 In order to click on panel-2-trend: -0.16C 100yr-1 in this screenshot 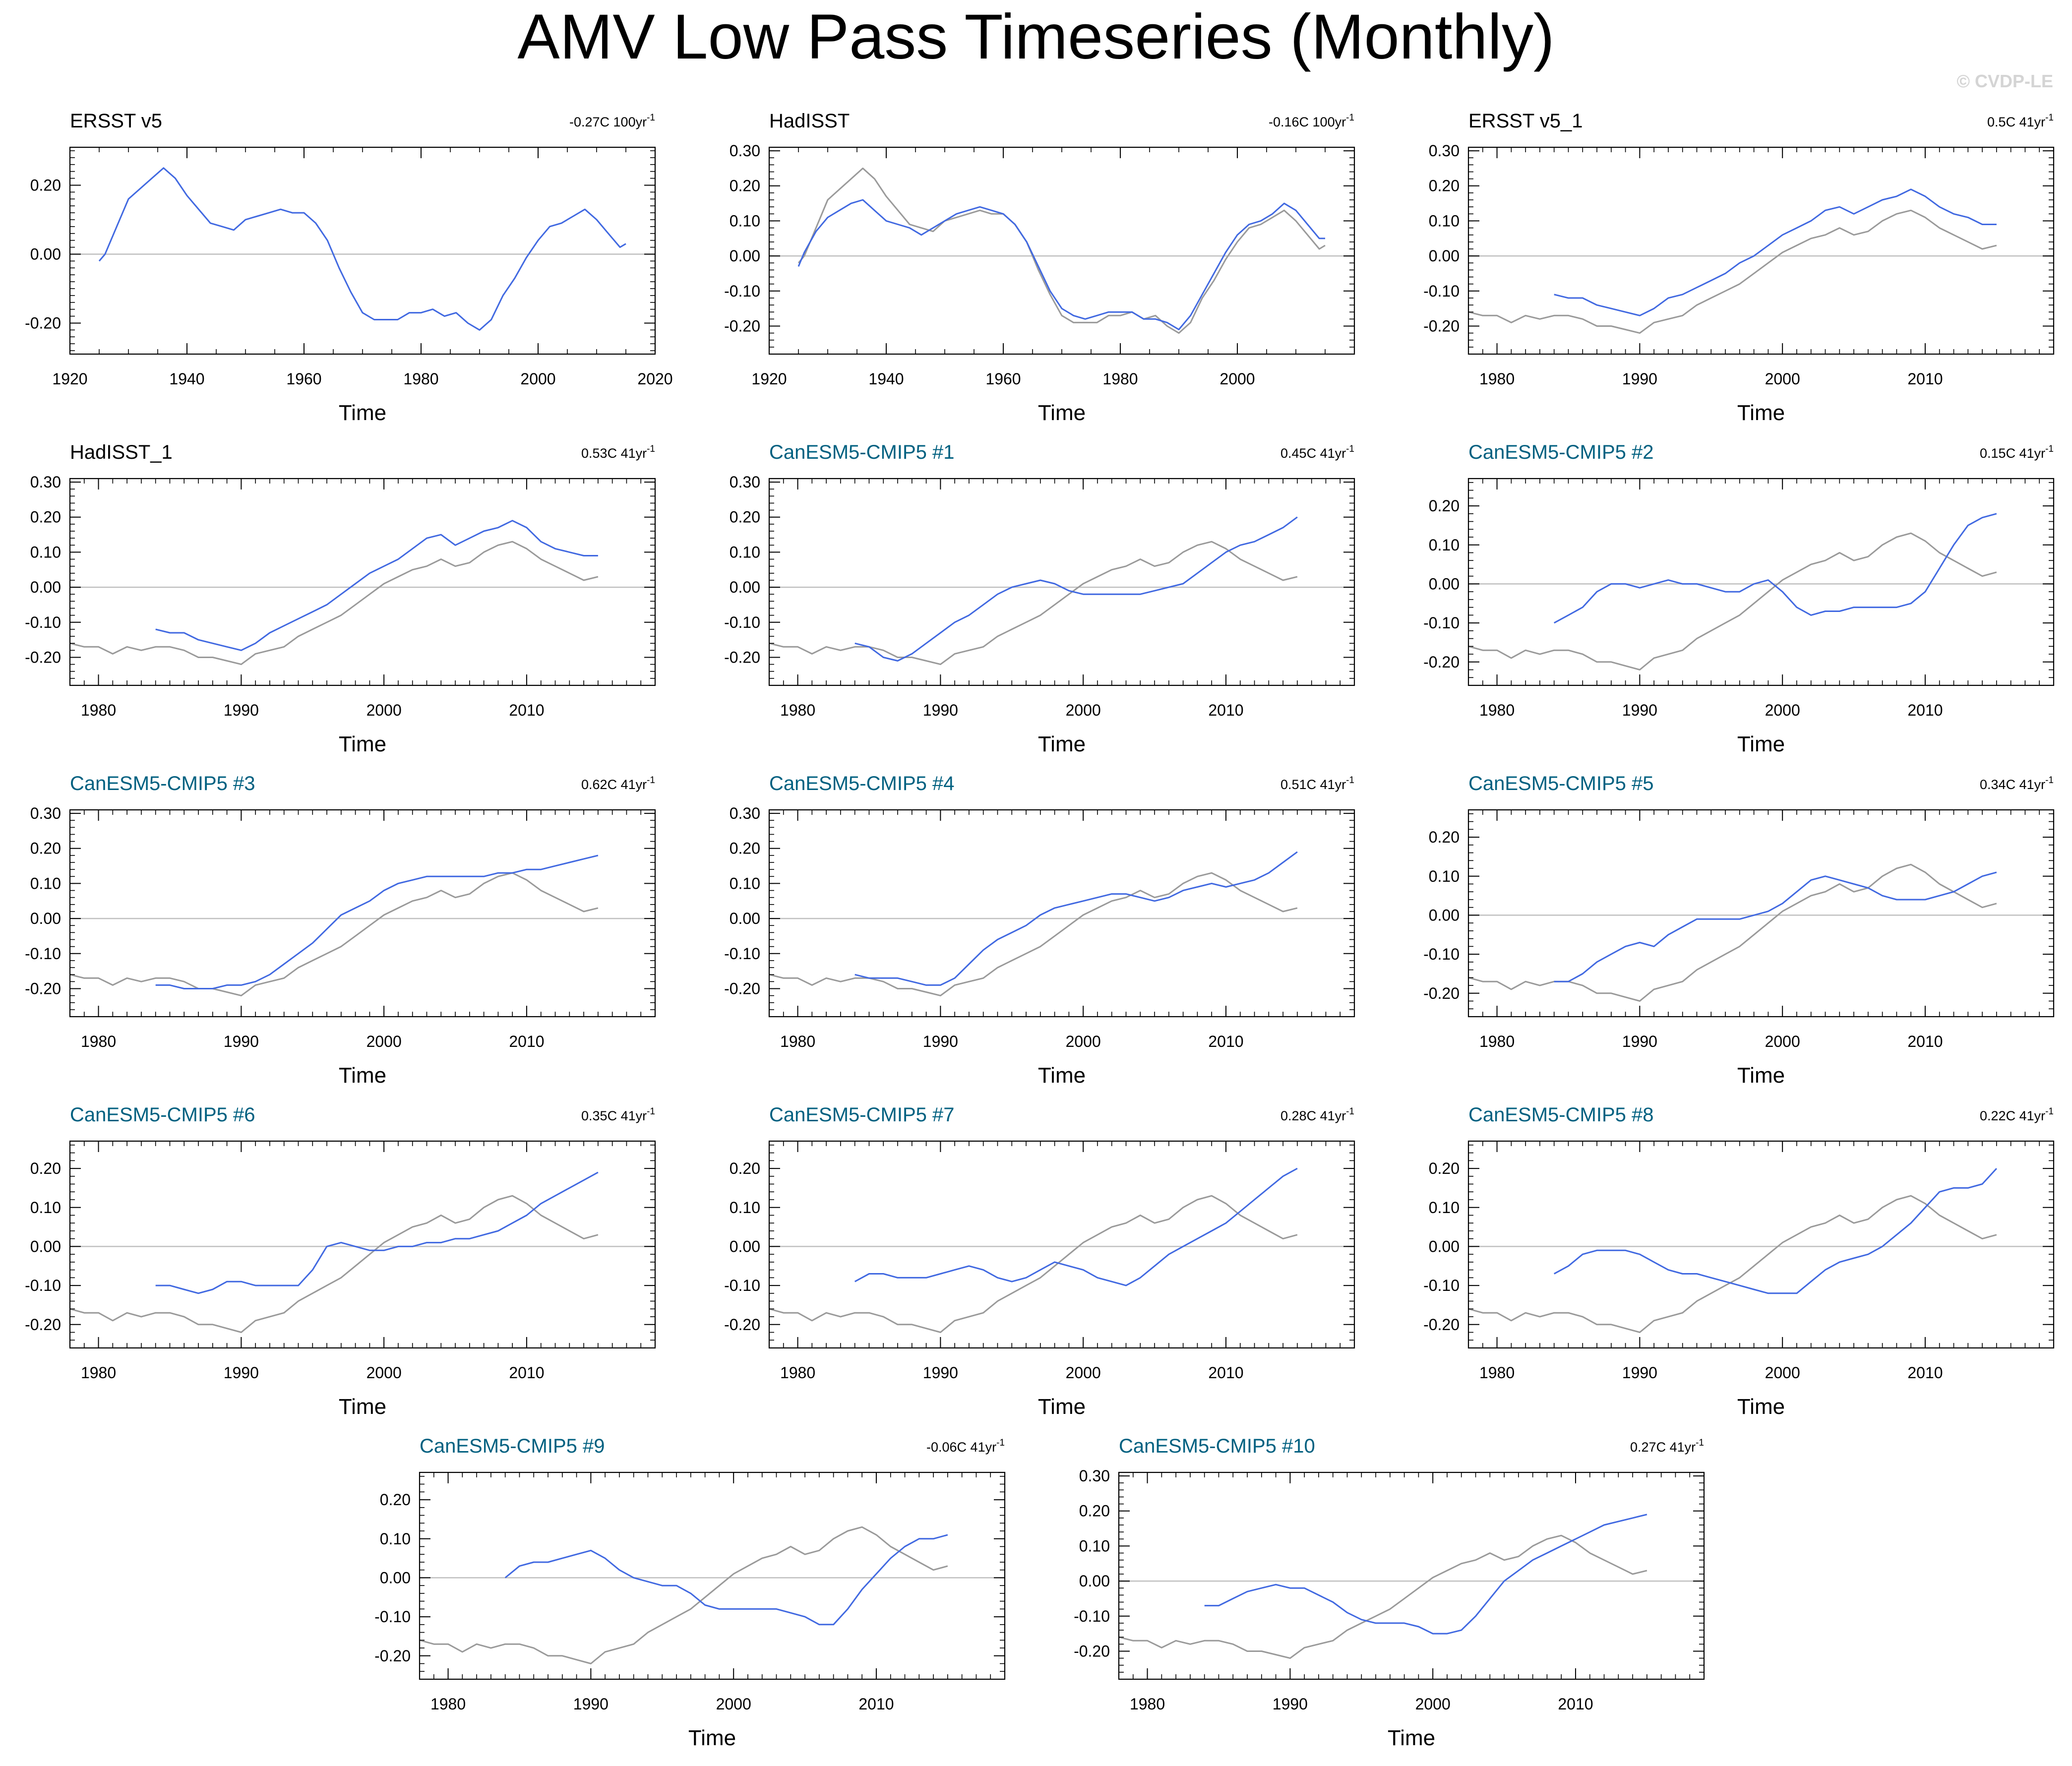, I will do `click(1311, 121)`.